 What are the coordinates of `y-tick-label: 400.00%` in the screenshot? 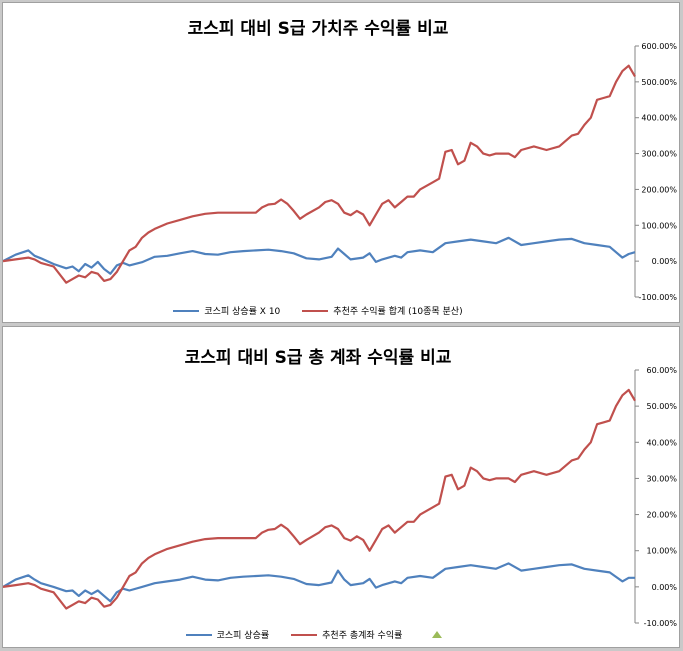 It's located at (659, 118).